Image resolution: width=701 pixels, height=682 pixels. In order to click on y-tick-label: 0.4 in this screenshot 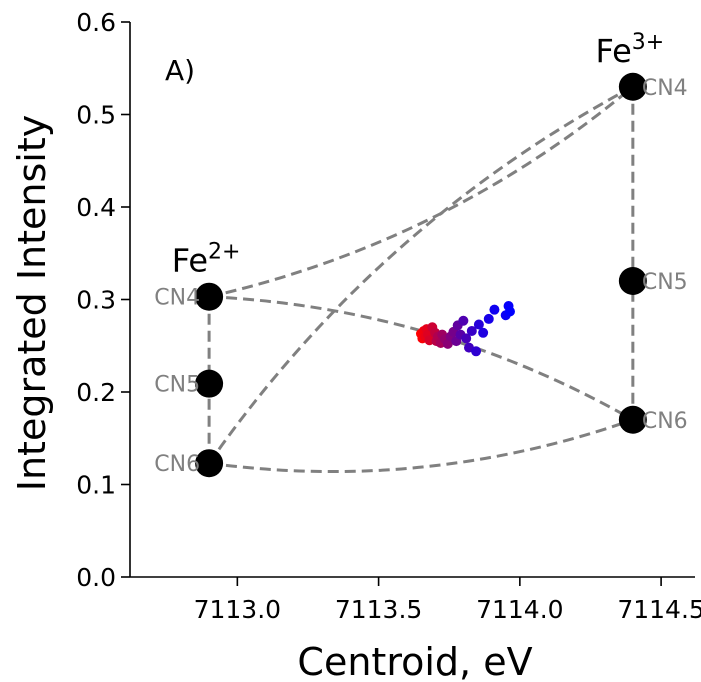, I will do `click(96, 207)`.